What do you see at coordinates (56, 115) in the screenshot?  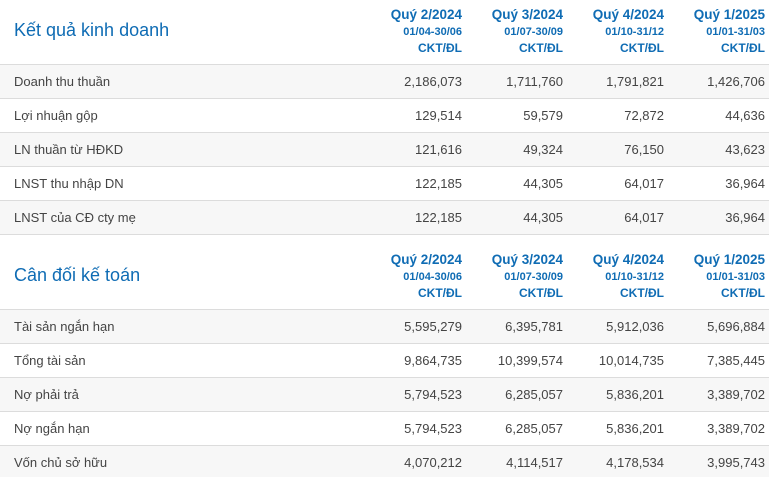 I see `row-label: Lợi nhuận gộp` at bounding box center [56, 115].